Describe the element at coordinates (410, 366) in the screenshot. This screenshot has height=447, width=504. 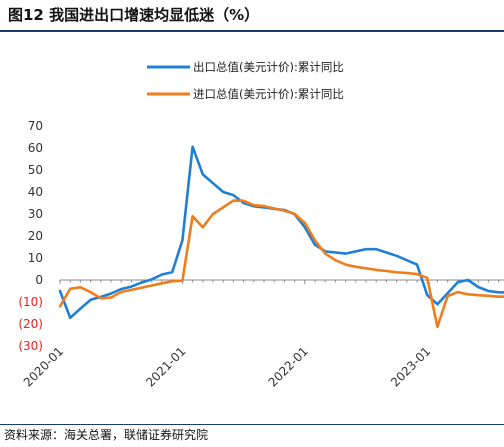
I see `x-tick-label: 2023-01` at that location.